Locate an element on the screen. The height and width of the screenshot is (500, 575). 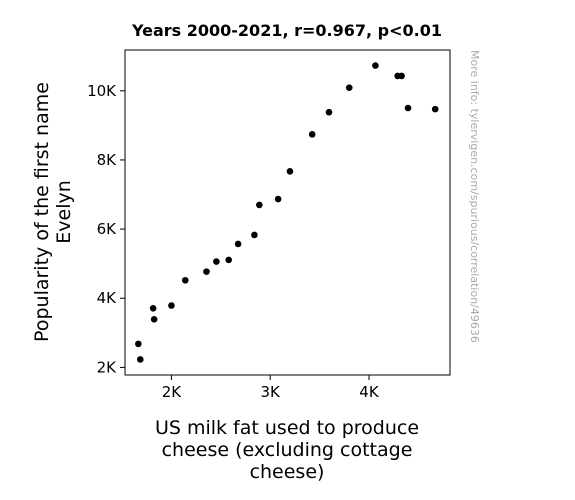
x-axis-label-line-2: cheese (excluding cottage is located at coordinates (287, 450).